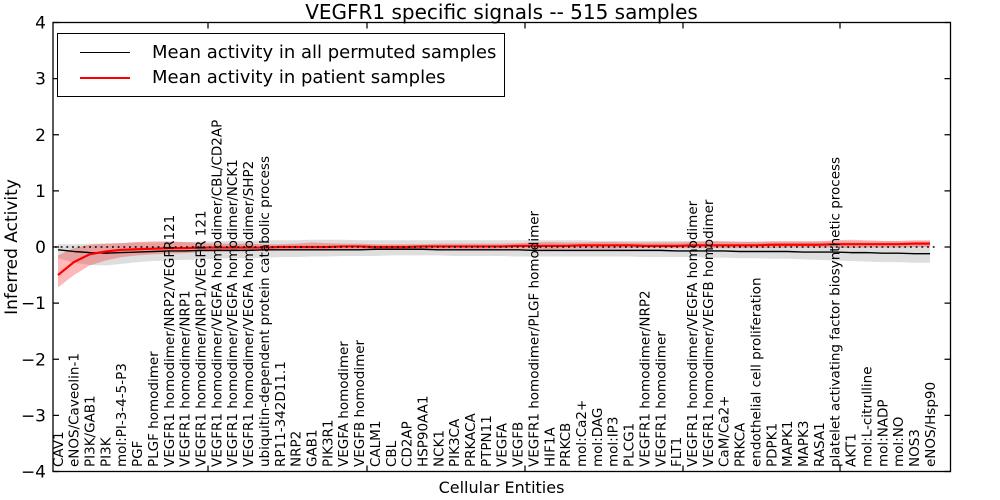 This screenshot has height=500, width=1000. I want to click on x-tick-label: VEGFR1 homodimer/NRP1/VEGFR 121, so click(201, 338).